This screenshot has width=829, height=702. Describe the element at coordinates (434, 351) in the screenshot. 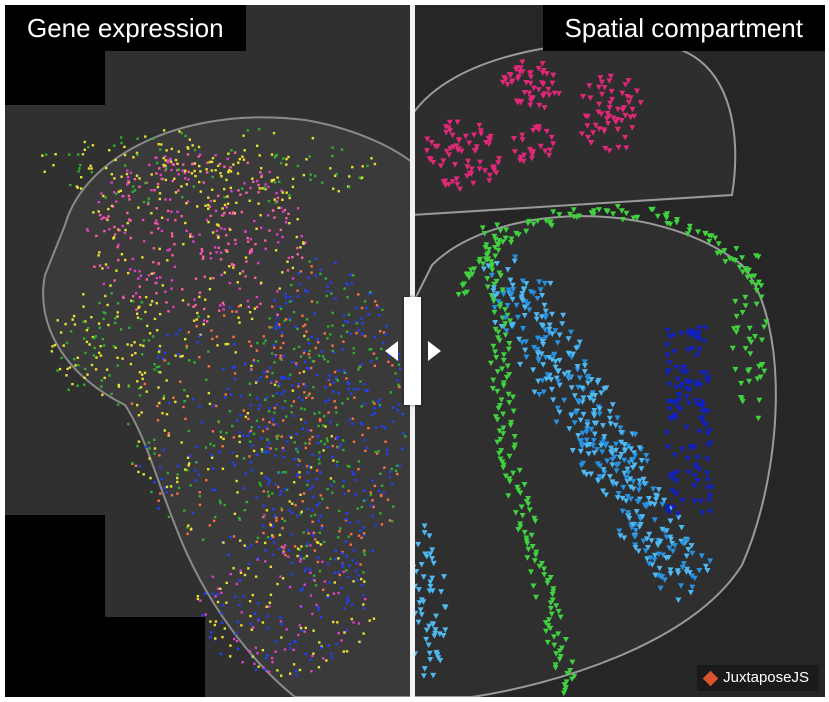

I see `arrow-right-icon` at that location.